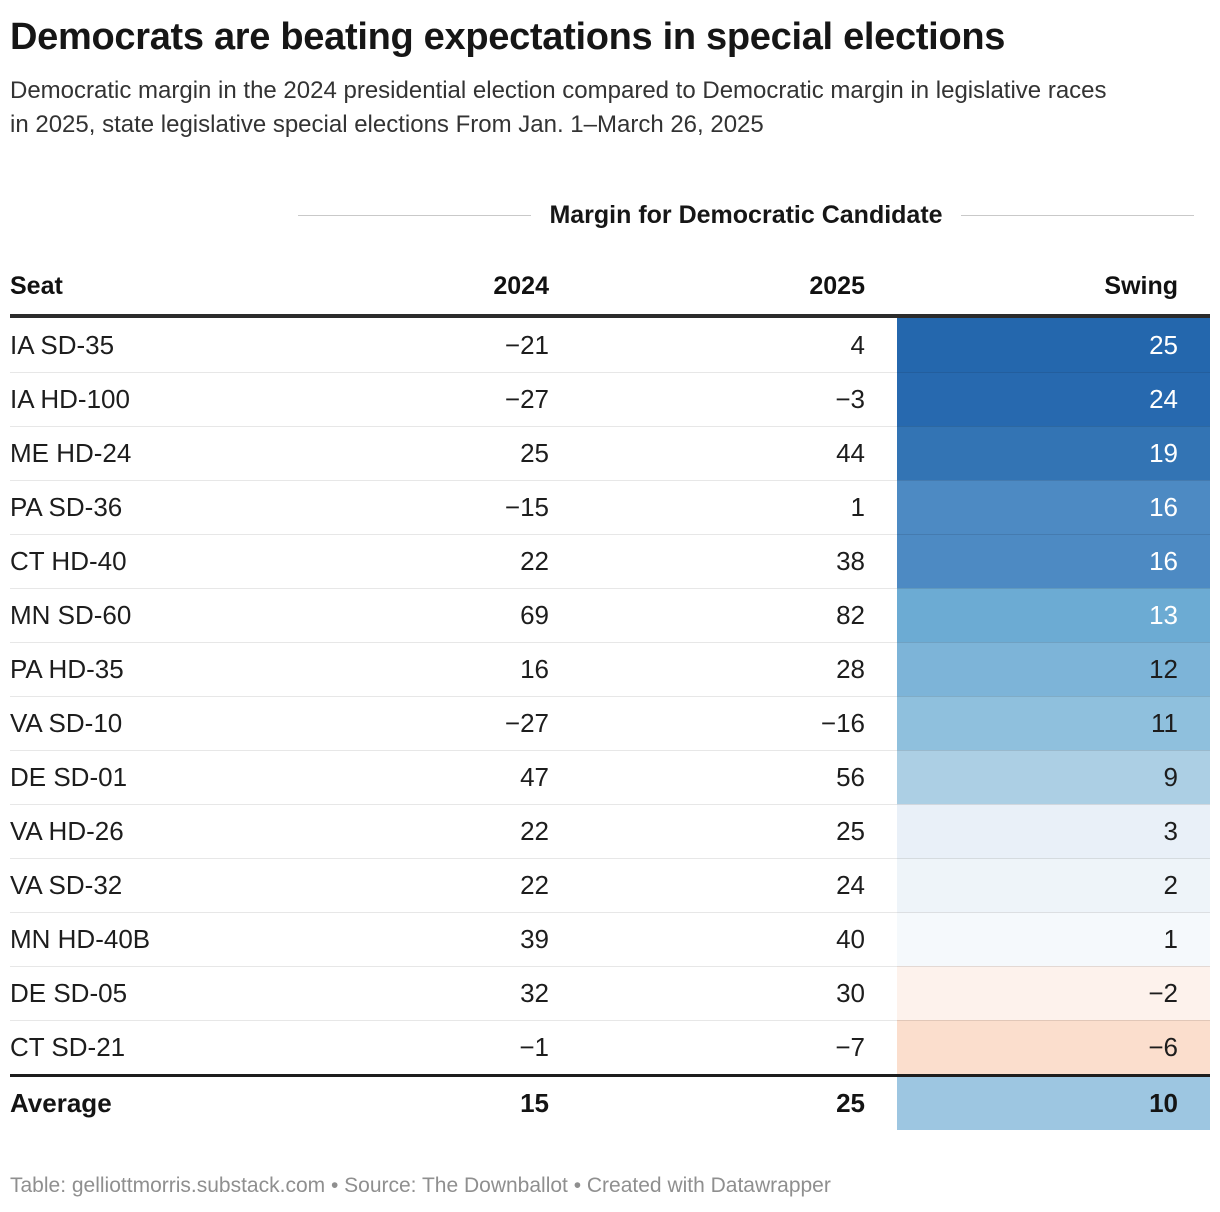 This screenshot has width=1220, height=1212. Describe the element at coordinates (739, 885) in the screenshot. I see `margin-2025-cell: 24` at that location.